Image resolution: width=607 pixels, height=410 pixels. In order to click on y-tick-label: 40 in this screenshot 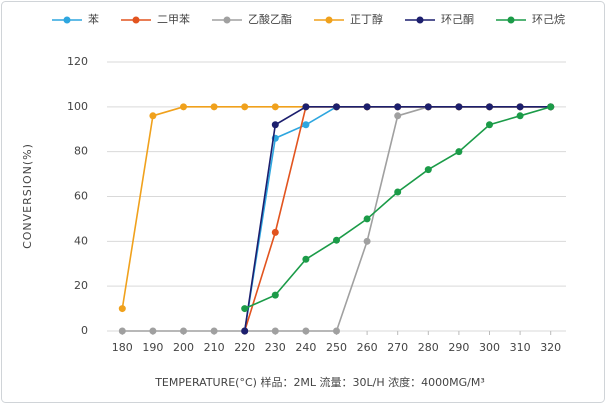, I will do `click(81, 240)`.